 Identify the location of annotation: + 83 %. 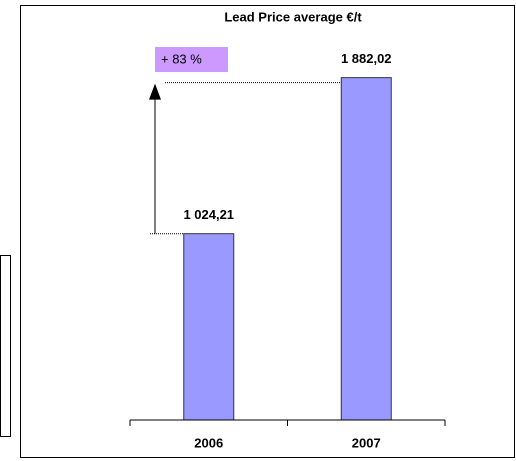
(181, 58).